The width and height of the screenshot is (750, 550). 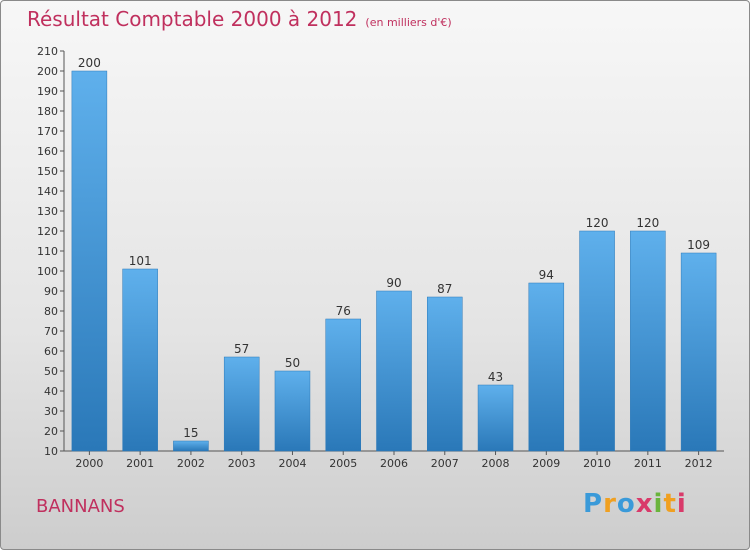 What do you see at coordinates (47, 231) in the screenshot?
I see `y-tick-label: 120` at bounding box center [47, 231].